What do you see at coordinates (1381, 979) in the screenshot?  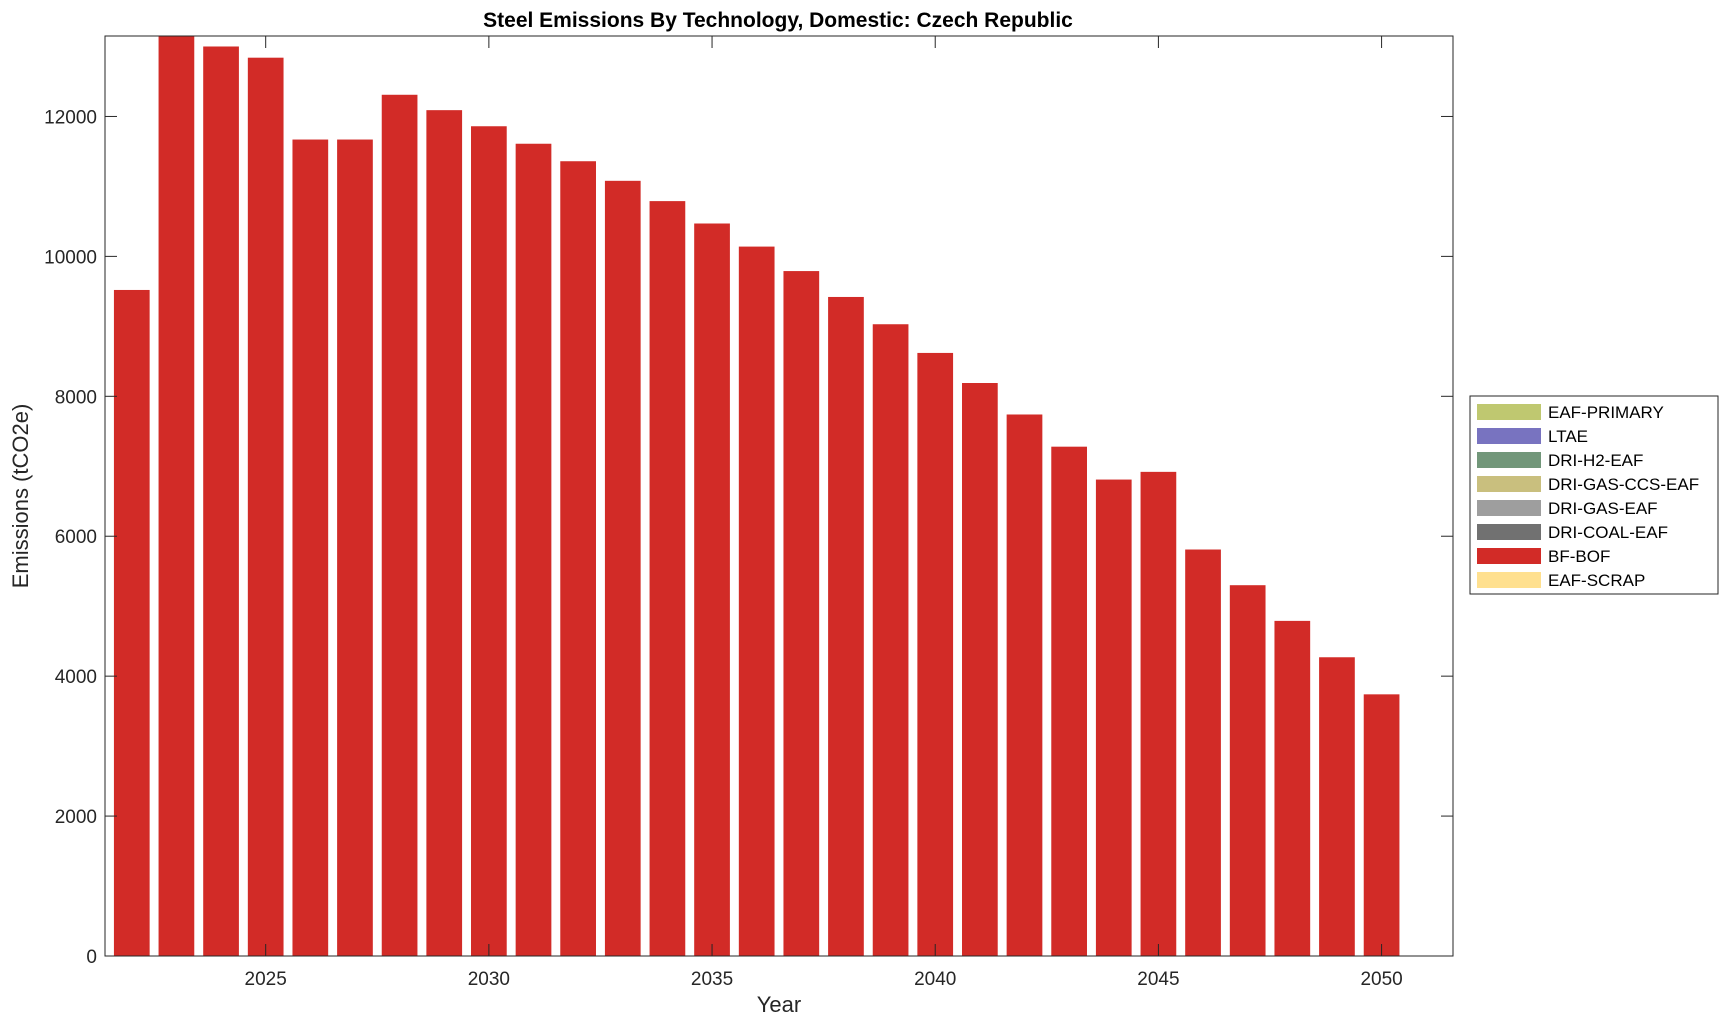 I see `x-tick-label: 2050` at bounding box center [1381, 979].